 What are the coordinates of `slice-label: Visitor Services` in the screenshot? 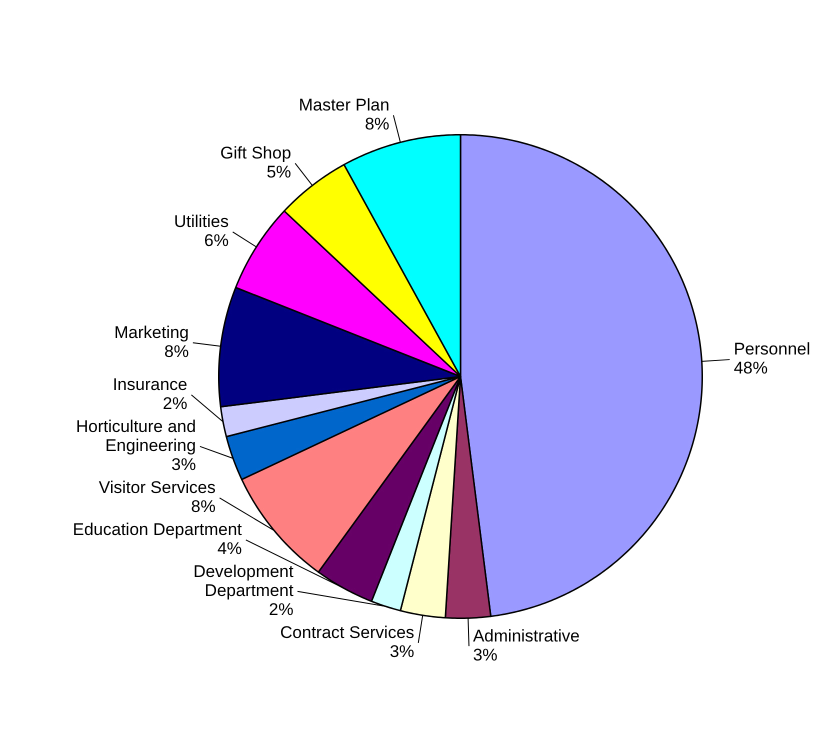 It's located at (157, 488).